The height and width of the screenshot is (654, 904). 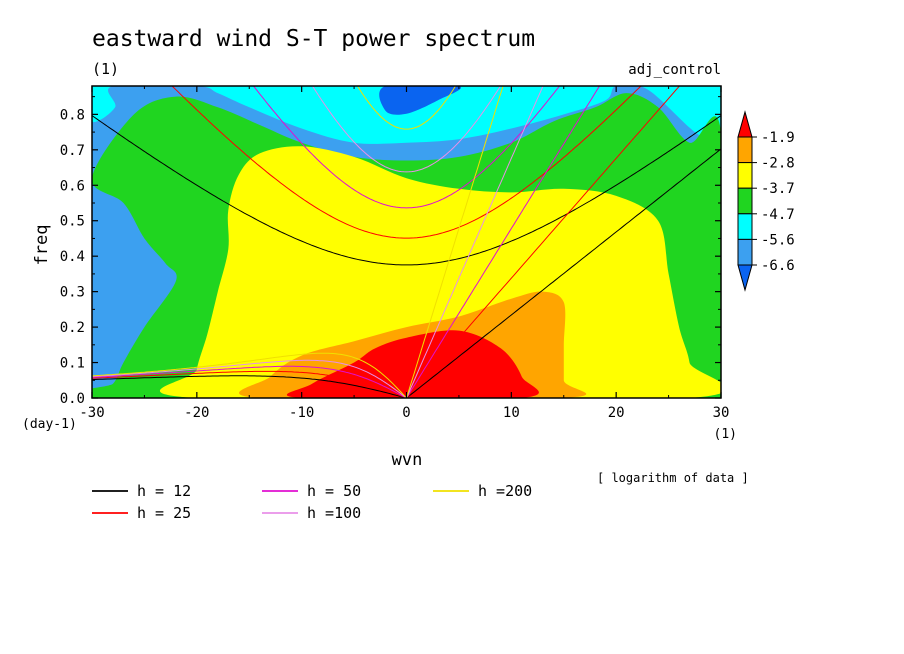 I want to click on x-tick-label: 20, so click(x=616, y=413).